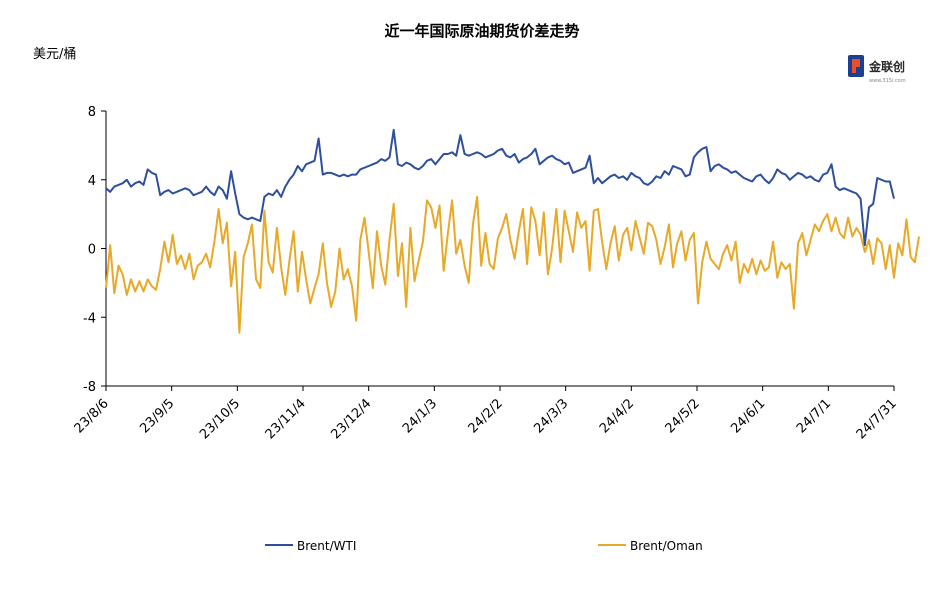  What do you see at coordinates (666, 546) in the screenshot?
I see `legend-label-brent-oman: Brent/Oman` at bounding box center [666, 546].